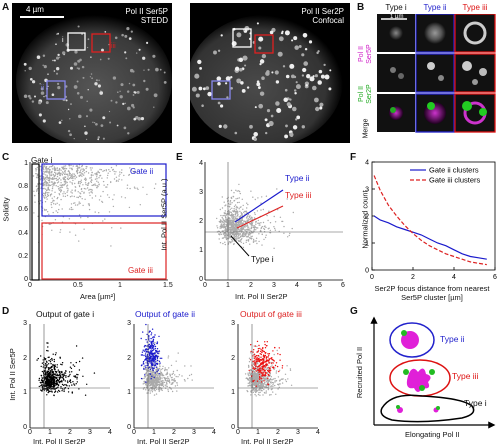 Image resolution: width=500 pixels, height=447 pixels. I want to click on panel-label-a: A, so click(6, 7).